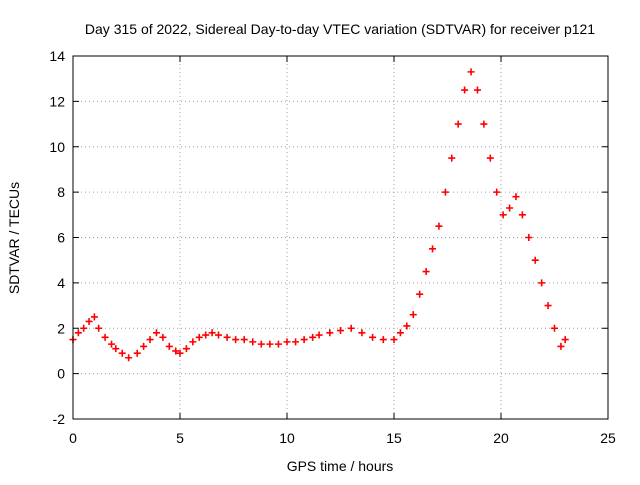  I want to click on x-tick-label: 25, so click(608, 438).